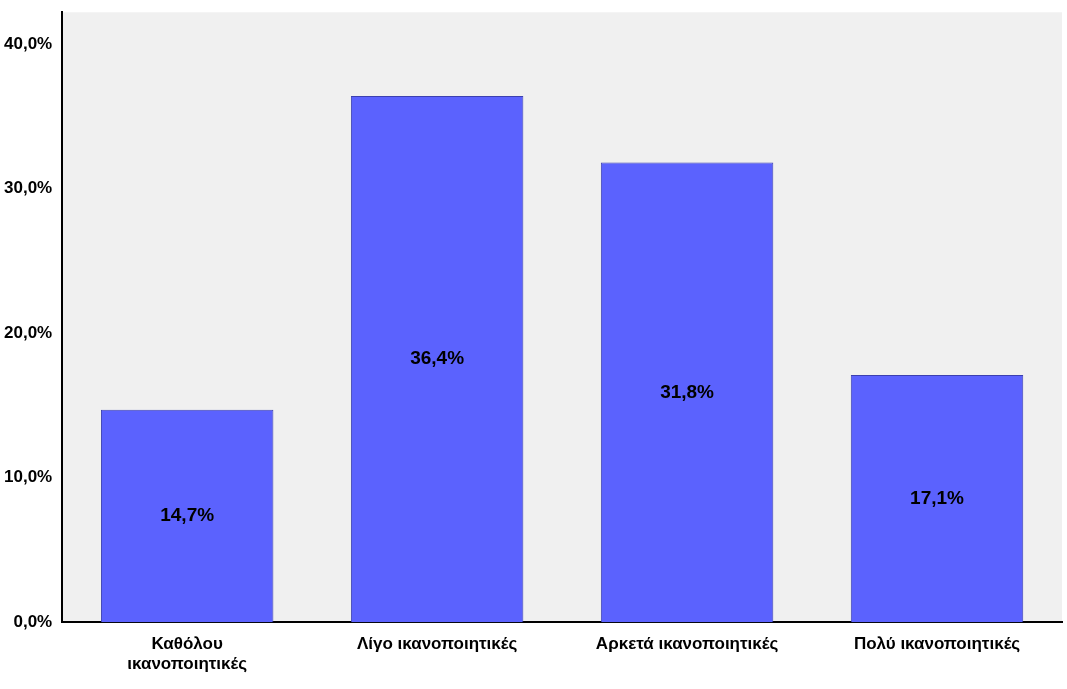  What do you see at coordinates (687, 644) in the screenshot?
I see `x-tick-label: Αρκετά ικανοποιητικές` at bounding box center [687, 644].